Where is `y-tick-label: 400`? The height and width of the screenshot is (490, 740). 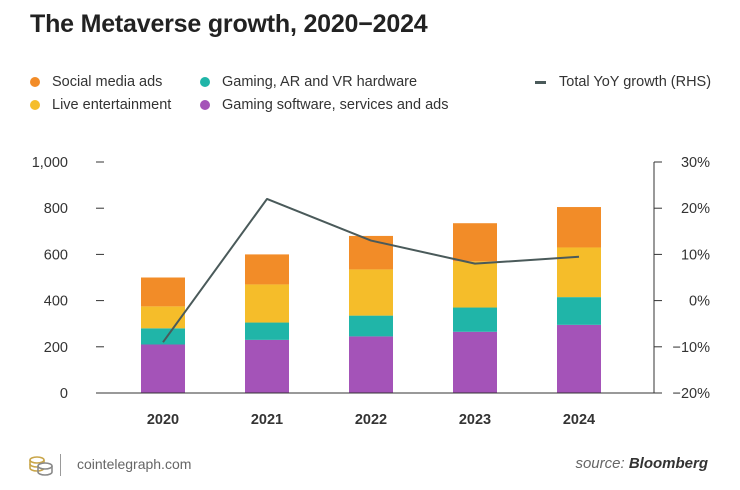
y-tick-label: 400 is located at coordinates (56, 302).